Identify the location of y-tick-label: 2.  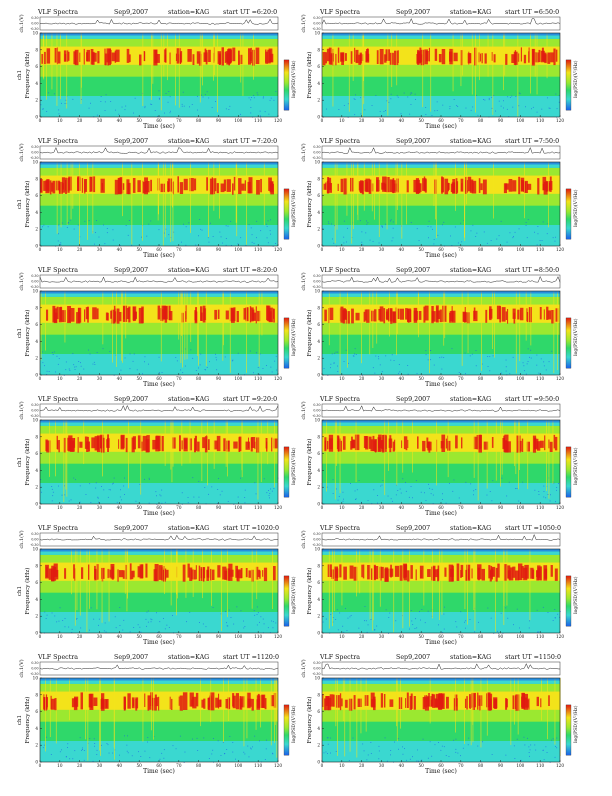
(36, 358).